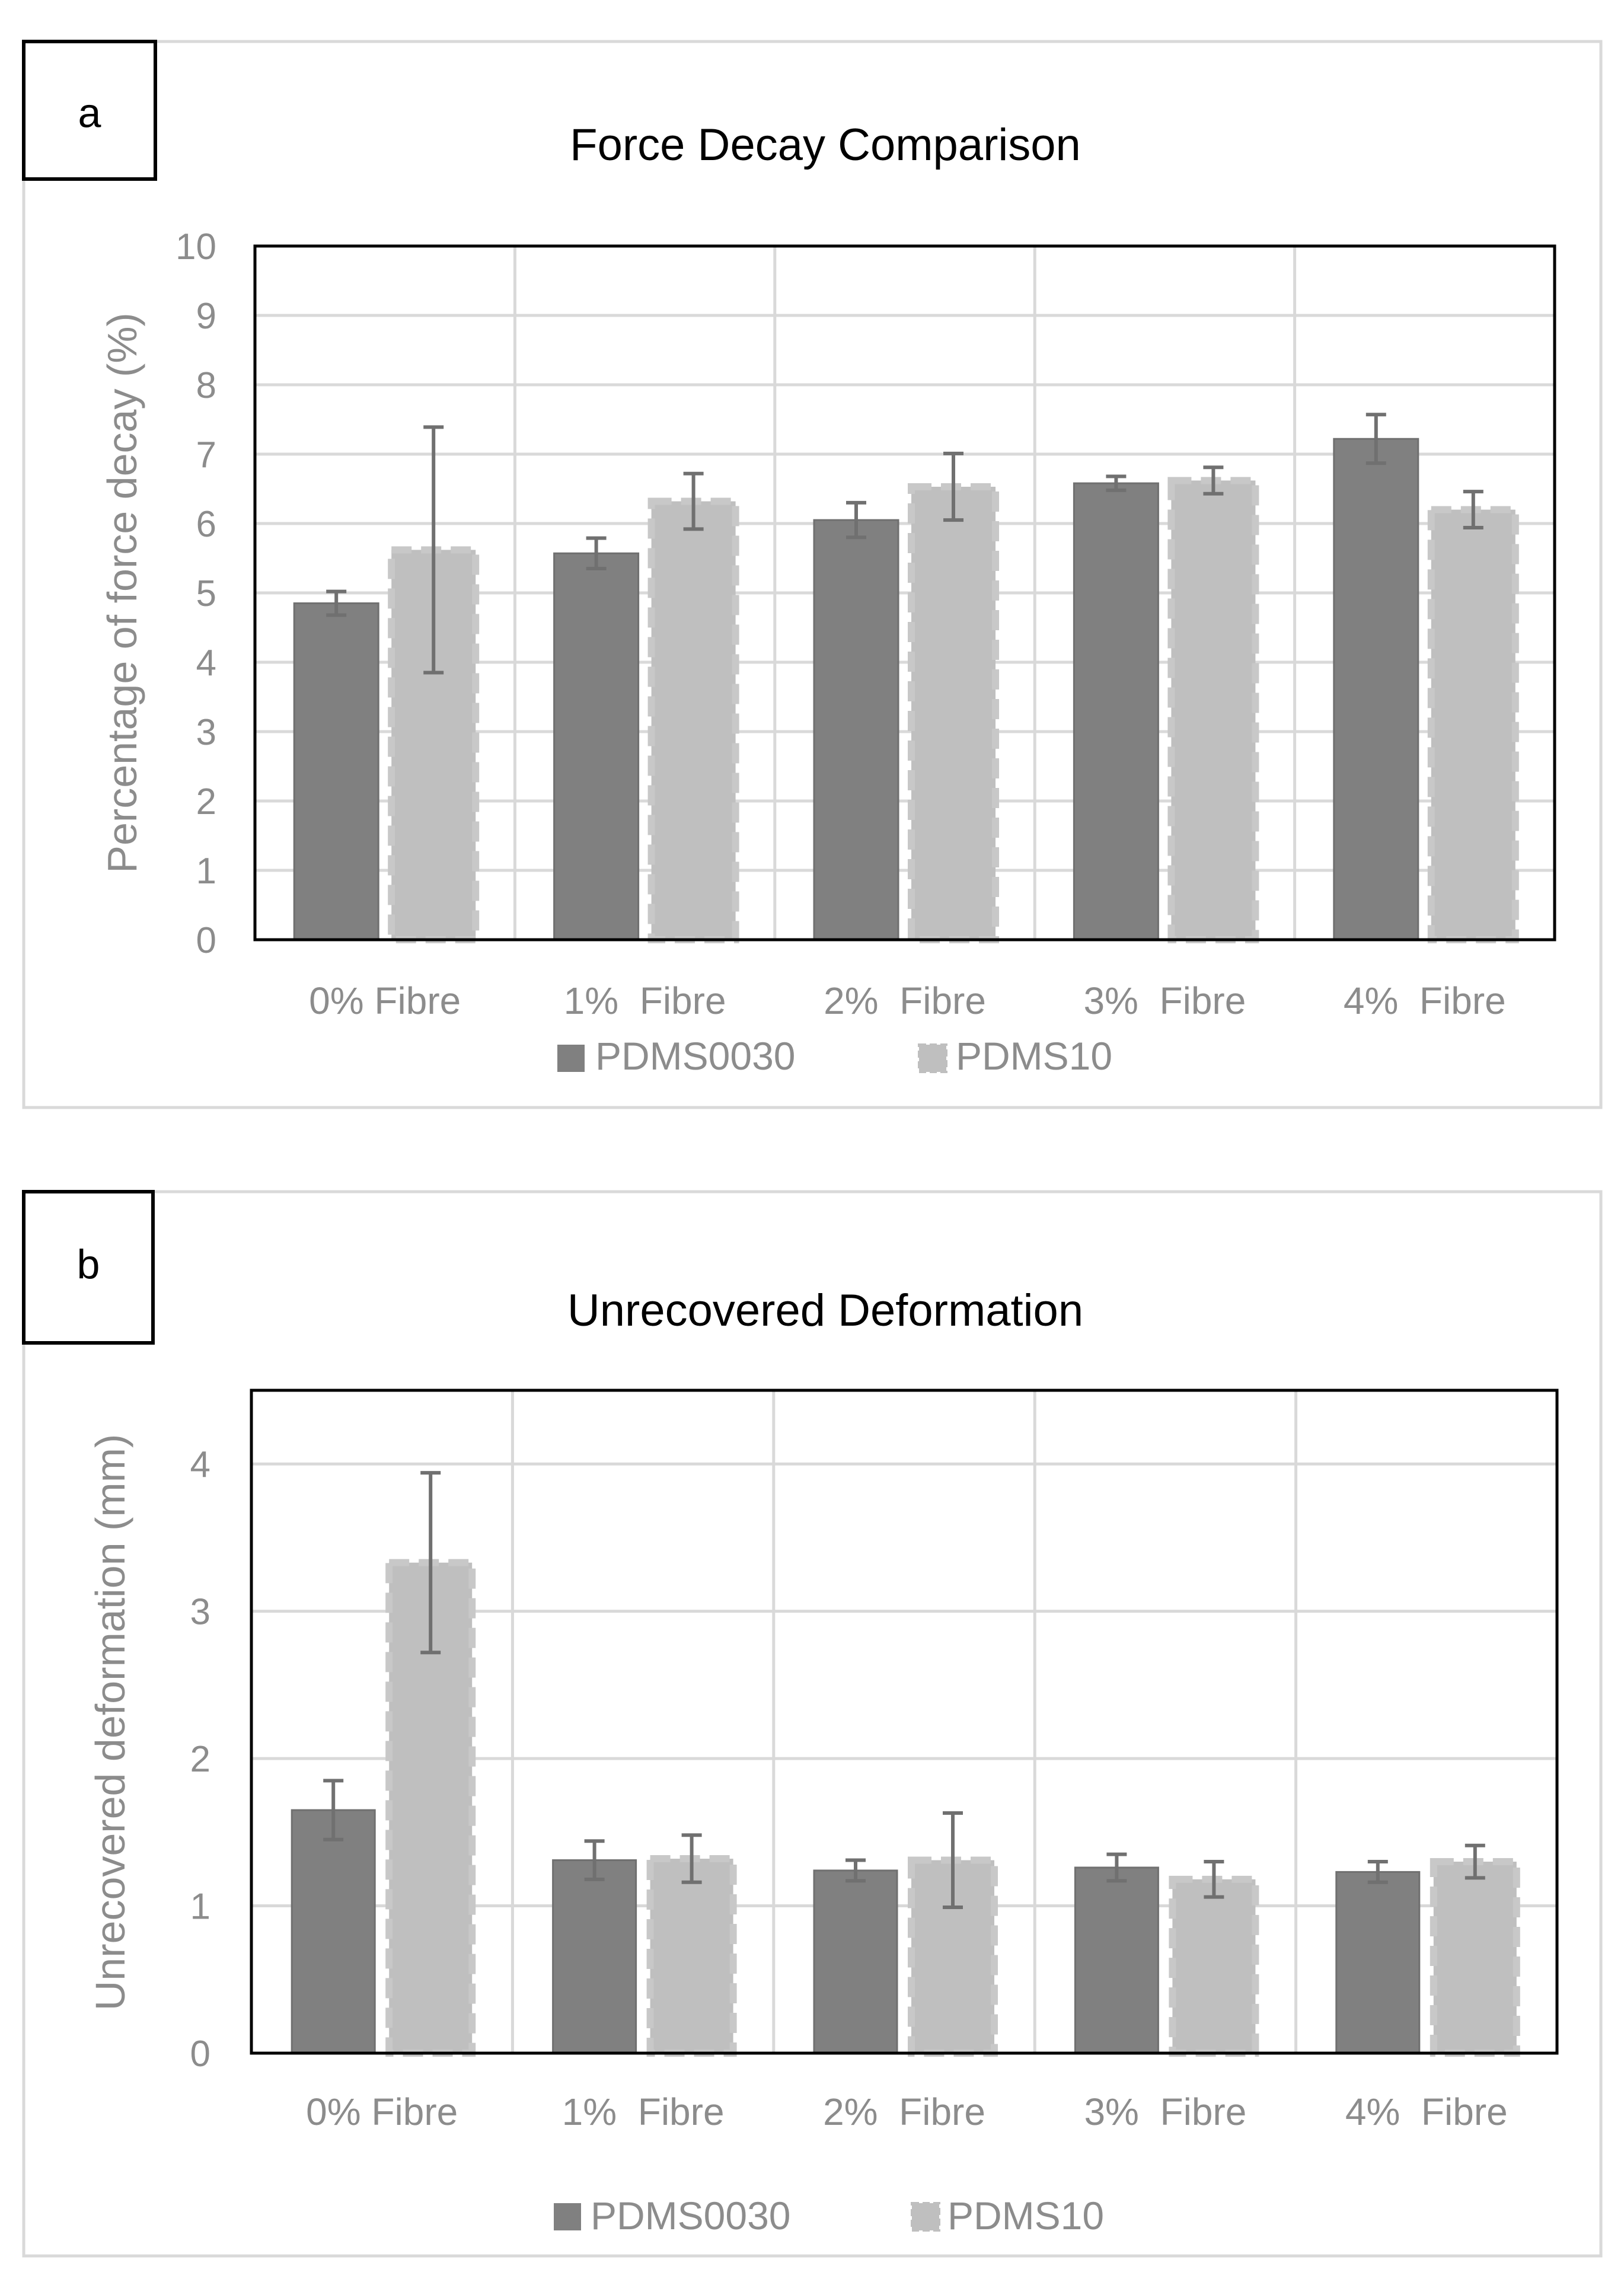  Describe the element at coordinates (834, 1056) in the screenshot. I see `chart-a-legend: PDMS0030 PDMS10` at that location.